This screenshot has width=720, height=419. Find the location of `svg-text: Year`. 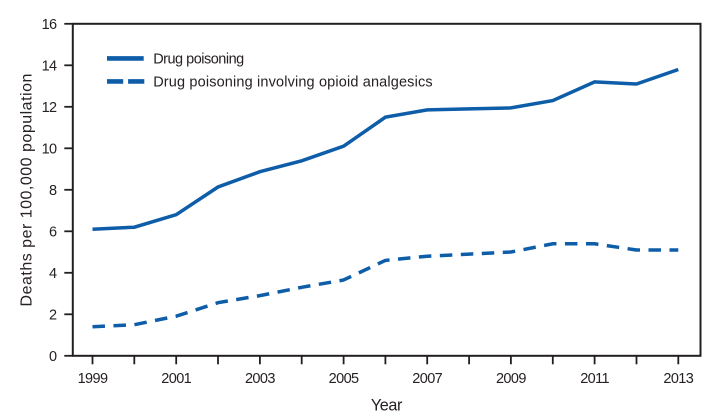

svg-text: Year is located at coordinates (387, 406).